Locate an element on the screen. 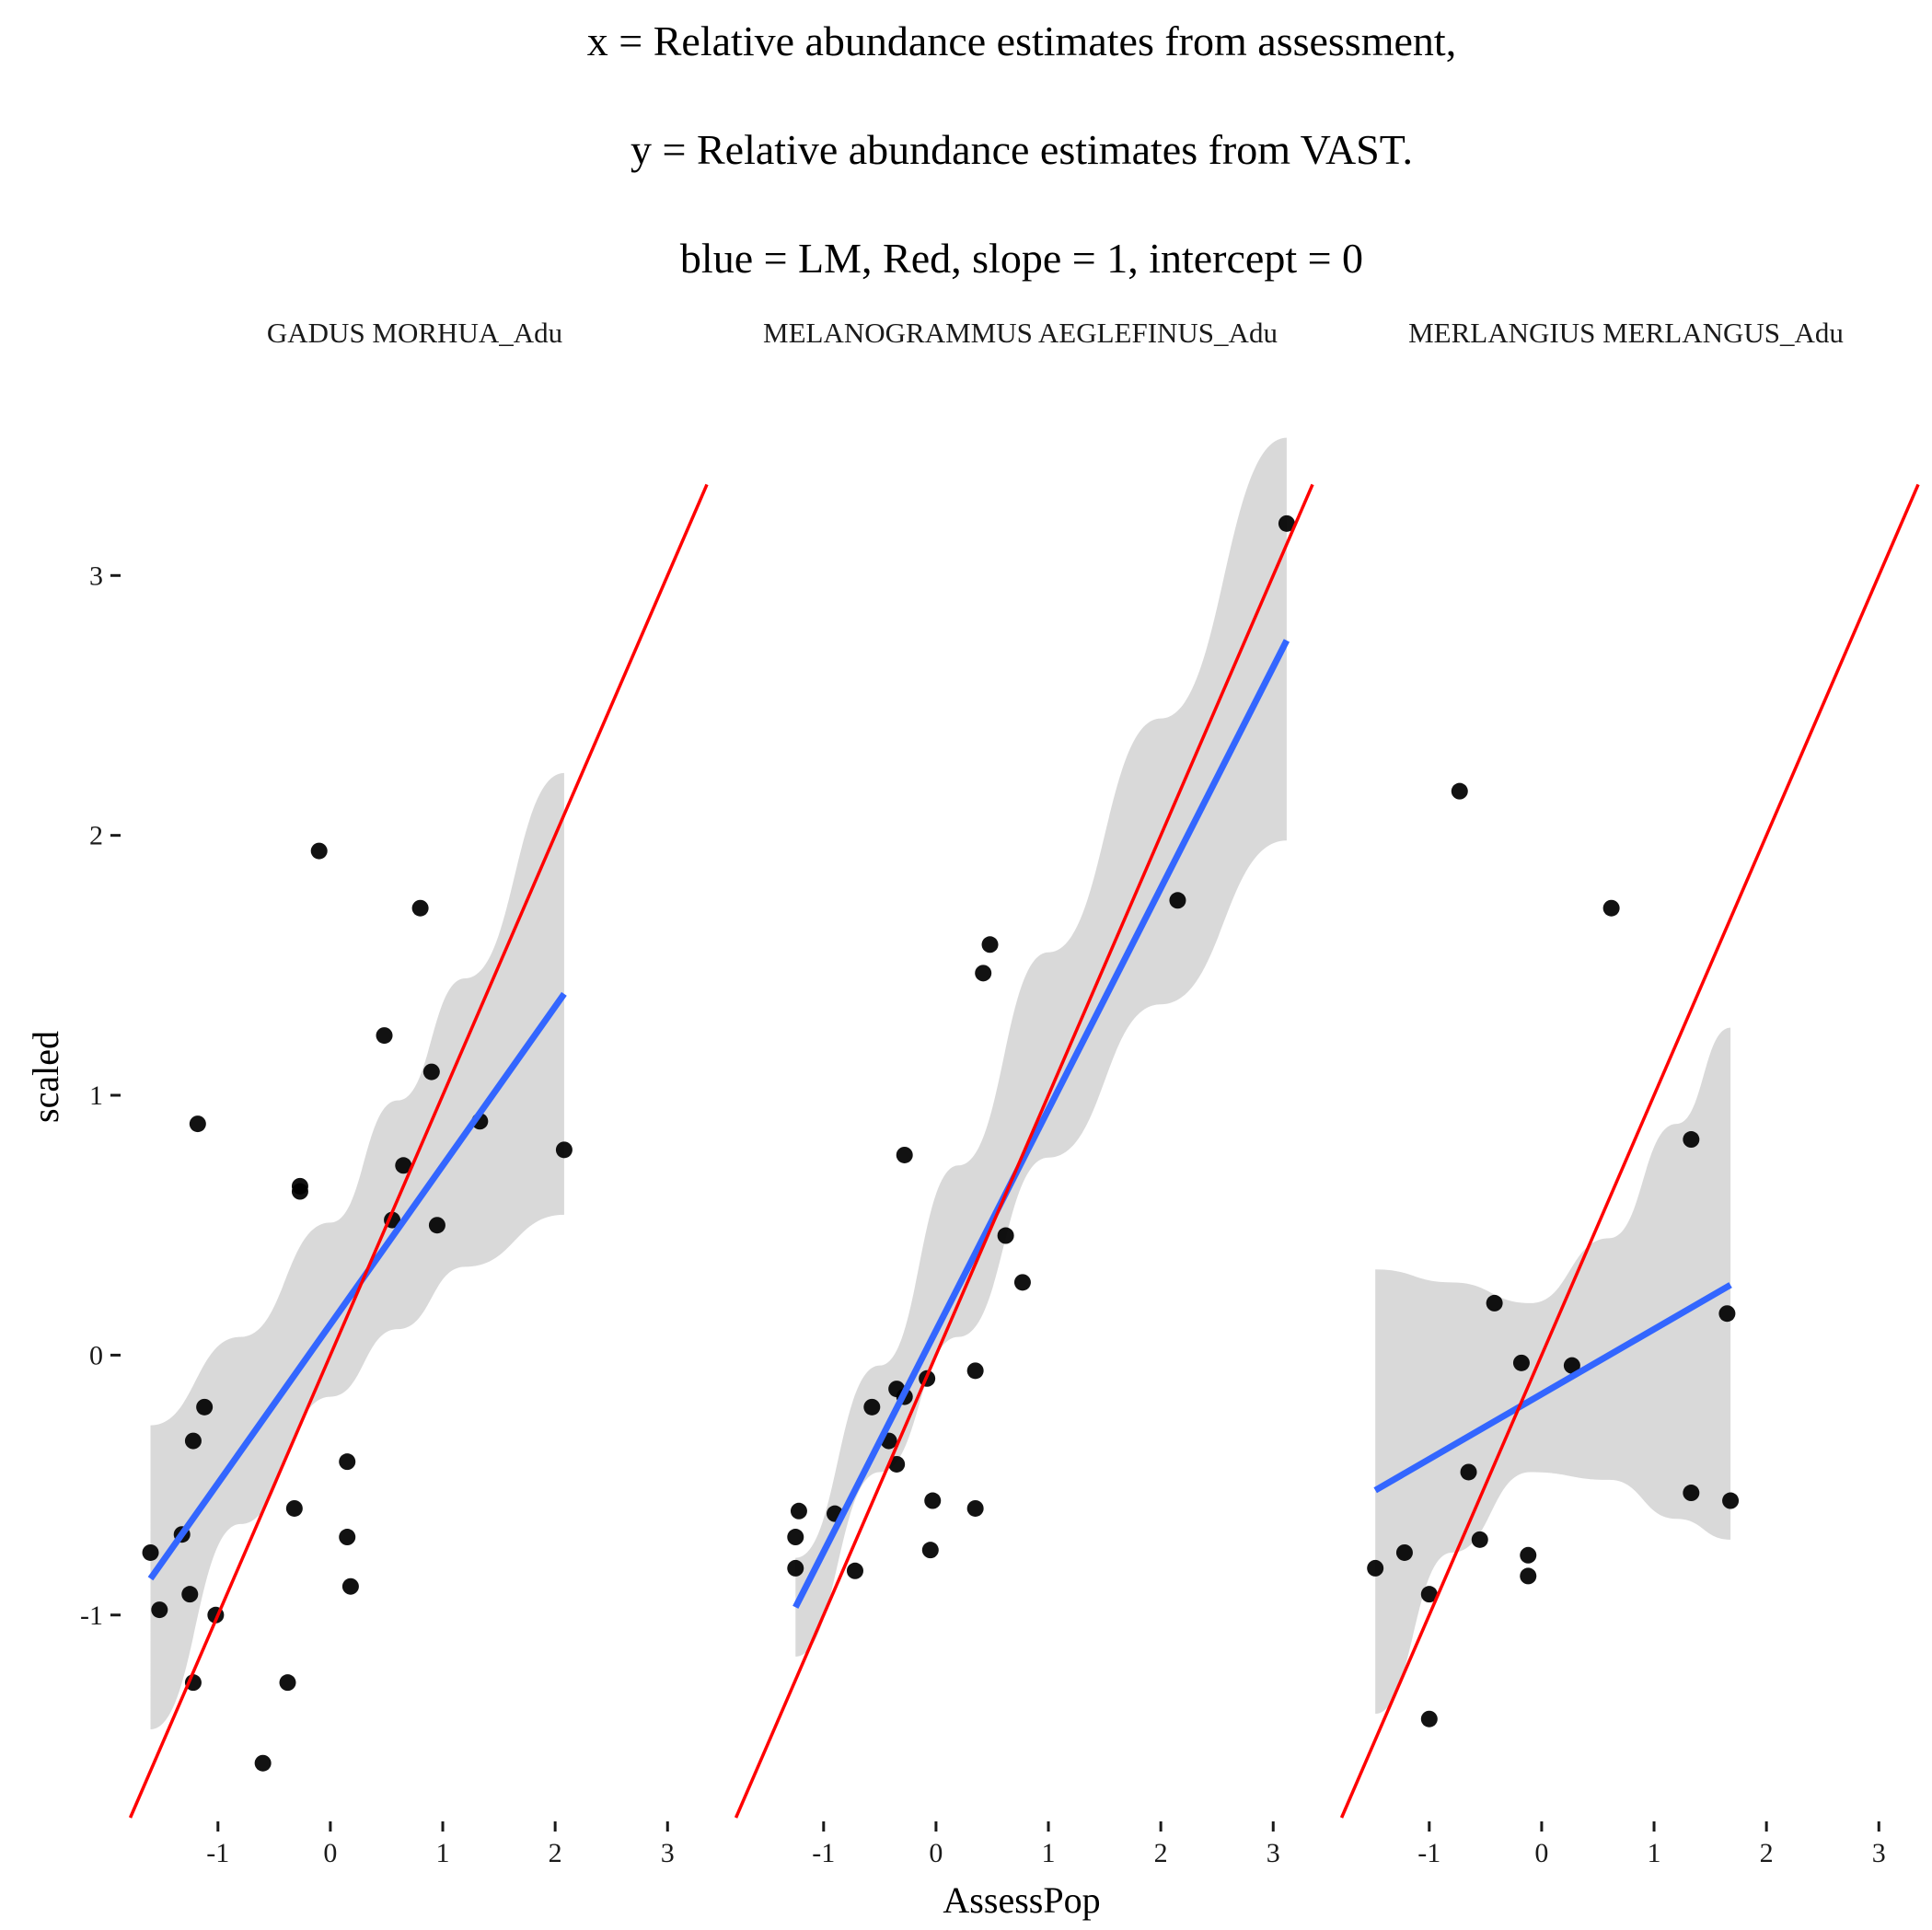 The width and height of the screenshot is (1932, 1930). strip-label-2: MELANOGRAMMUS AEGLEFINUS_Adu is located at coordinates (1021, 333).